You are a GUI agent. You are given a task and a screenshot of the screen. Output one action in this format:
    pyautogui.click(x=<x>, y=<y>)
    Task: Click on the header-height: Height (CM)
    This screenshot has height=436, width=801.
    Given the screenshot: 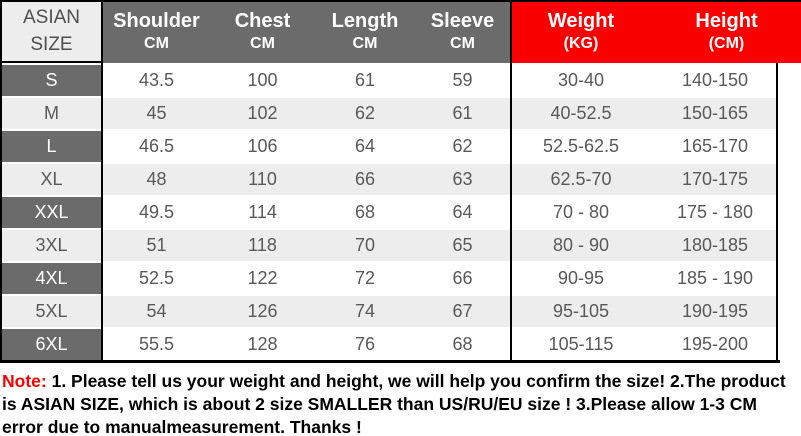 What is the action you would take?
    pyautogui.click(x=726, y=31)
    